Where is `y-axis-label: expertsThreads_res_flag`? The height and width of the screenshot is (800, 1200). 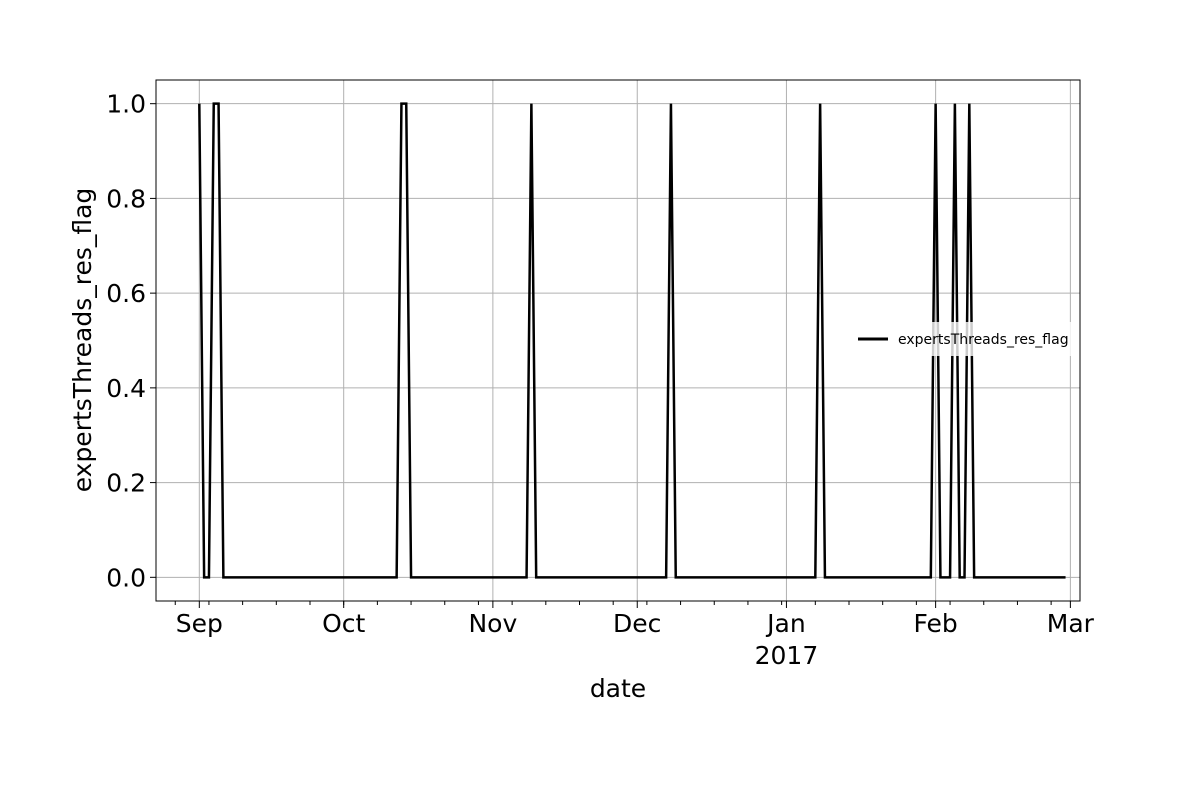 y-axis-label: expertsThreads_res_flag is located at coordinates (82, 340).